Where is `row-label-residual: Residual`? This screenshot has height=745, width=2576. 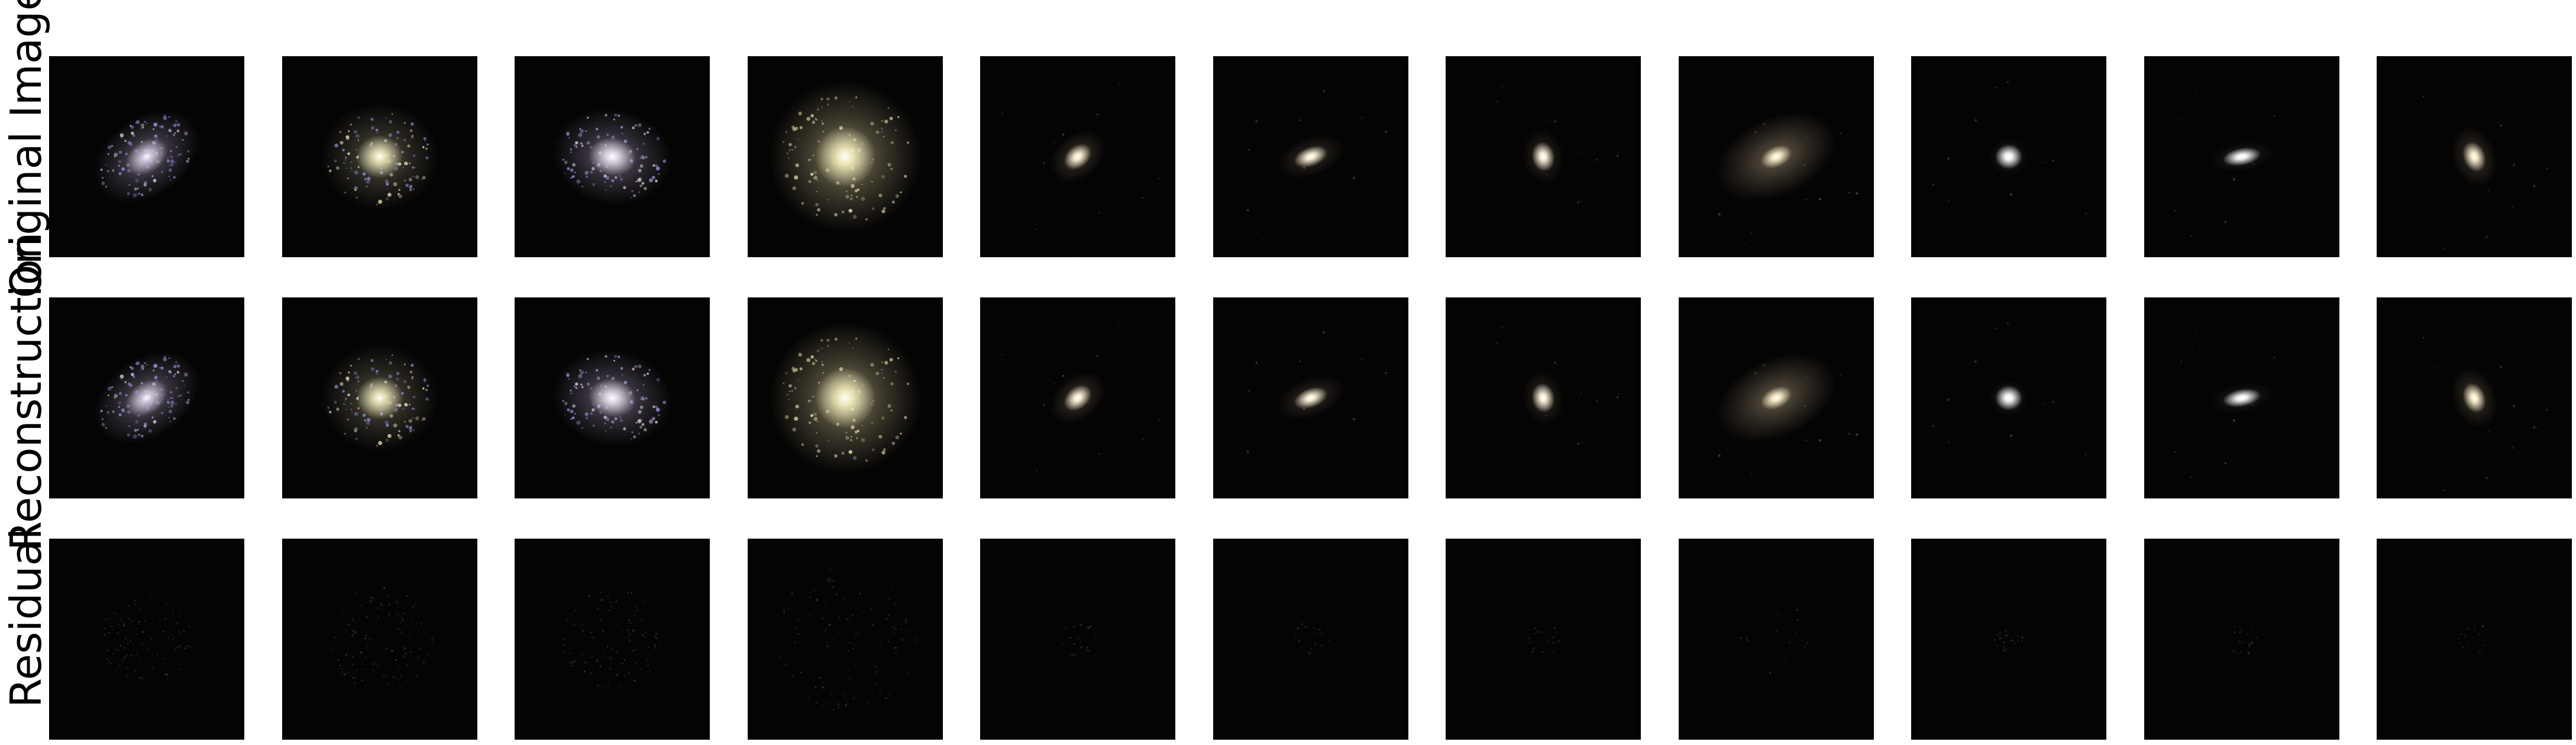
row-label-residual: Residual is located at coordinates (26, 617).